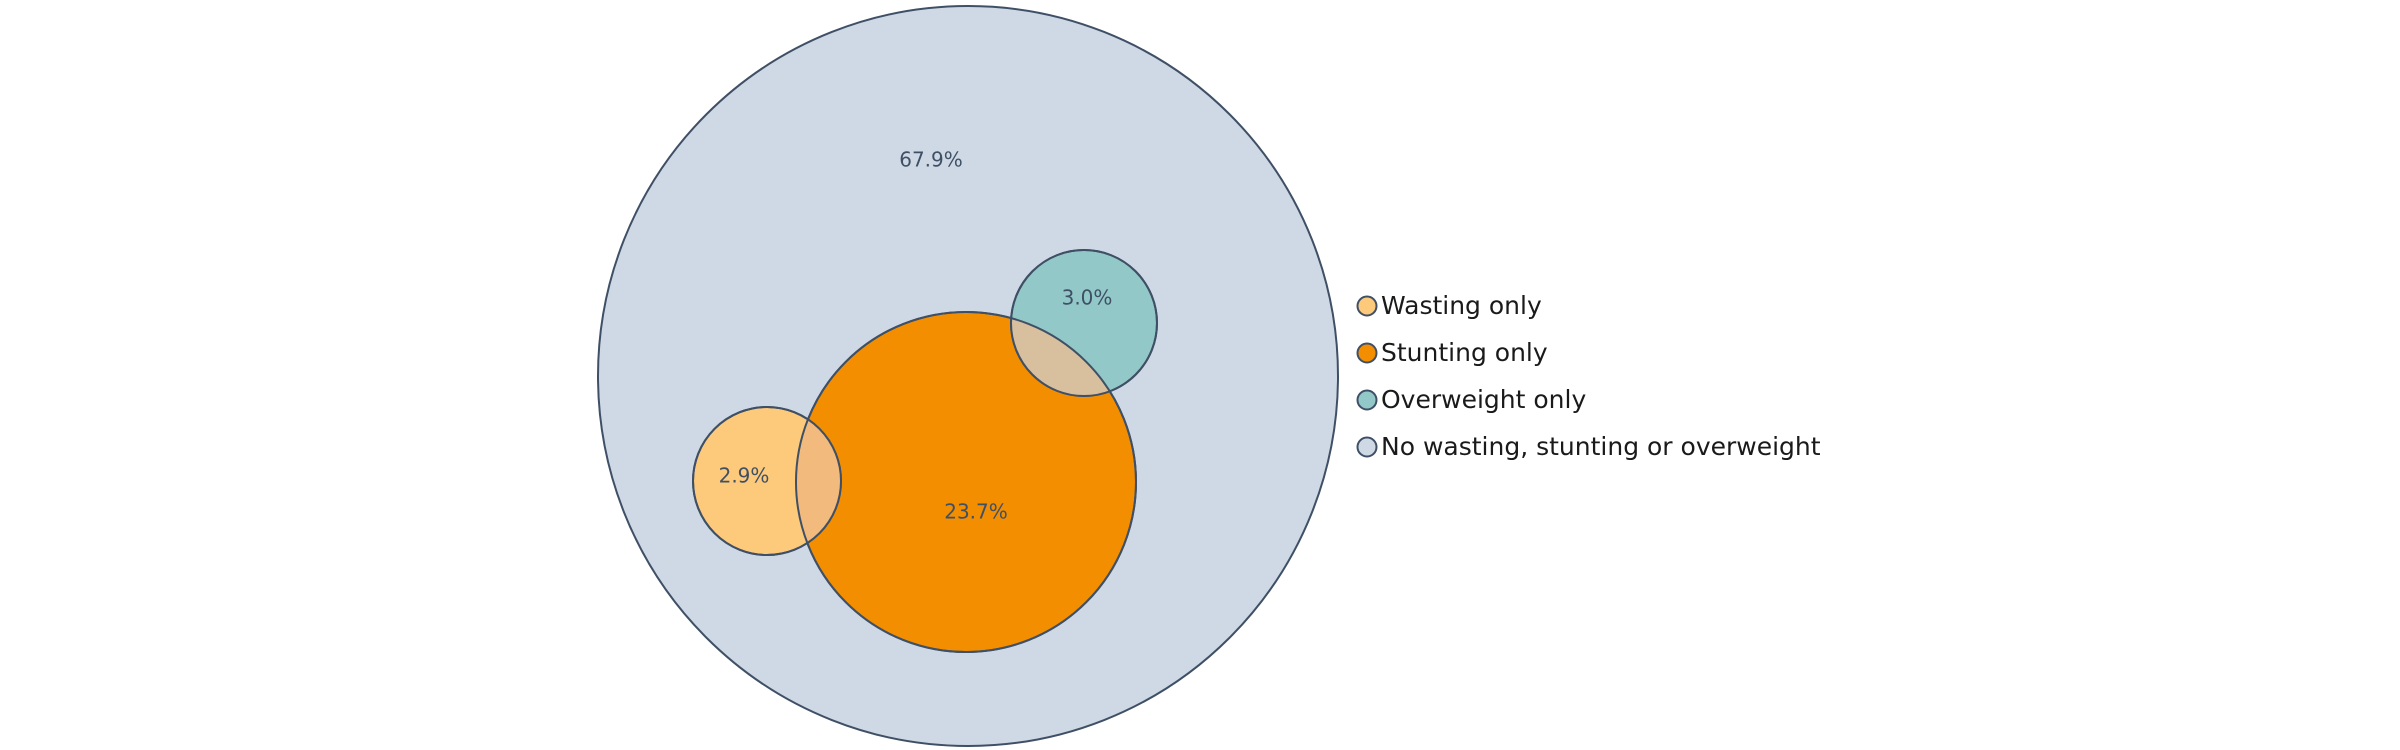 The image size is (2400, 750). What do you see at coordinates (1461, 305) in the screenshot?
I see `legend-label-wasting: Wasting only` at bounding box center [1461, 305].